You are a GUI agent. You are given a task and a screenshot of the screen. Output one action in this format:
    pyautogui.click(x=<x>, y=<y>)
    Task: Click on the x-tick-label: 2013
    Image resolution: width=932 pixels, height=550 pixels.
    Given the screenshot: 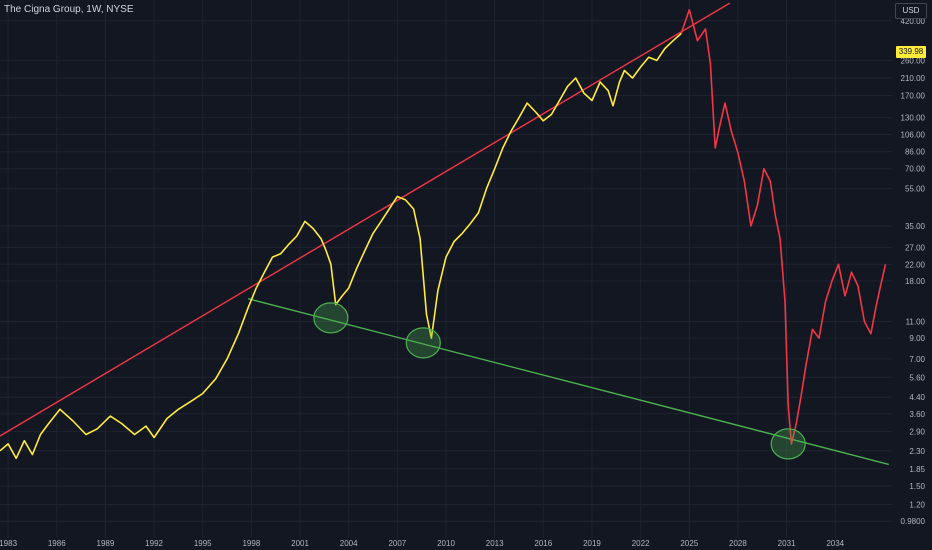 What is the action you would take?
    pyautogui.click(x=495, y=543)
    